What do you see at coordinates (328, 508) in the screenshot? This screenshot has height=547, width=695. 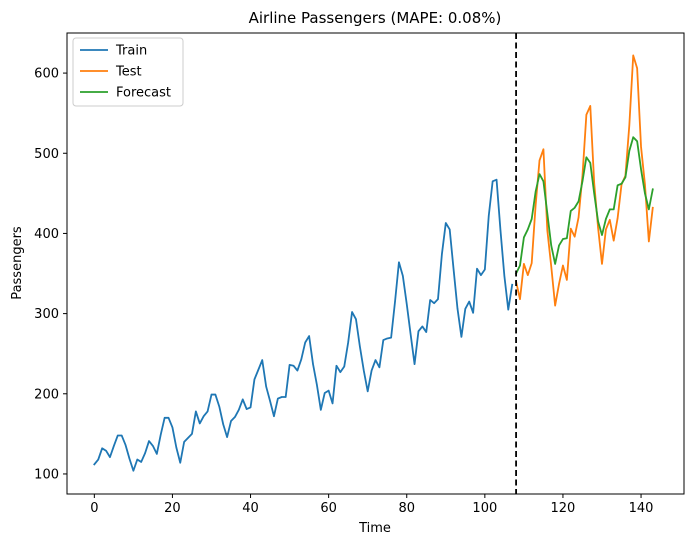 I see `x-tick-label: 60` at bounding box center [328, 508].